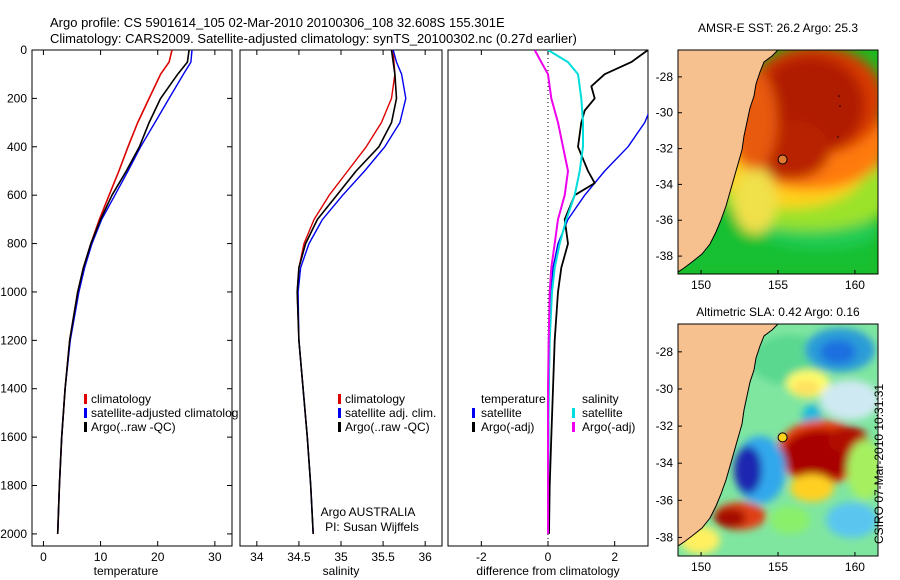 Image resolution: width=900 pixels, height=580 pixels. What do you see at coordinates (101, 557) in the screenshot?
I see `x-tick-label: 10` at bounding box center [101, 557].